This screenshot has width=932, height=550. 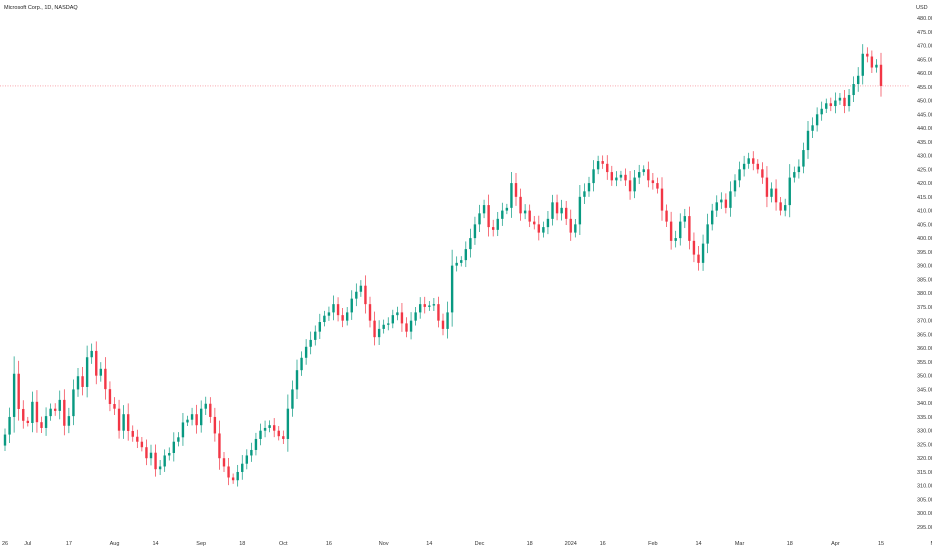 What do you see at coordinates (790, 544) in the screenshot?
I see `x-tick-label: 18` at bounding box center [790, 544].